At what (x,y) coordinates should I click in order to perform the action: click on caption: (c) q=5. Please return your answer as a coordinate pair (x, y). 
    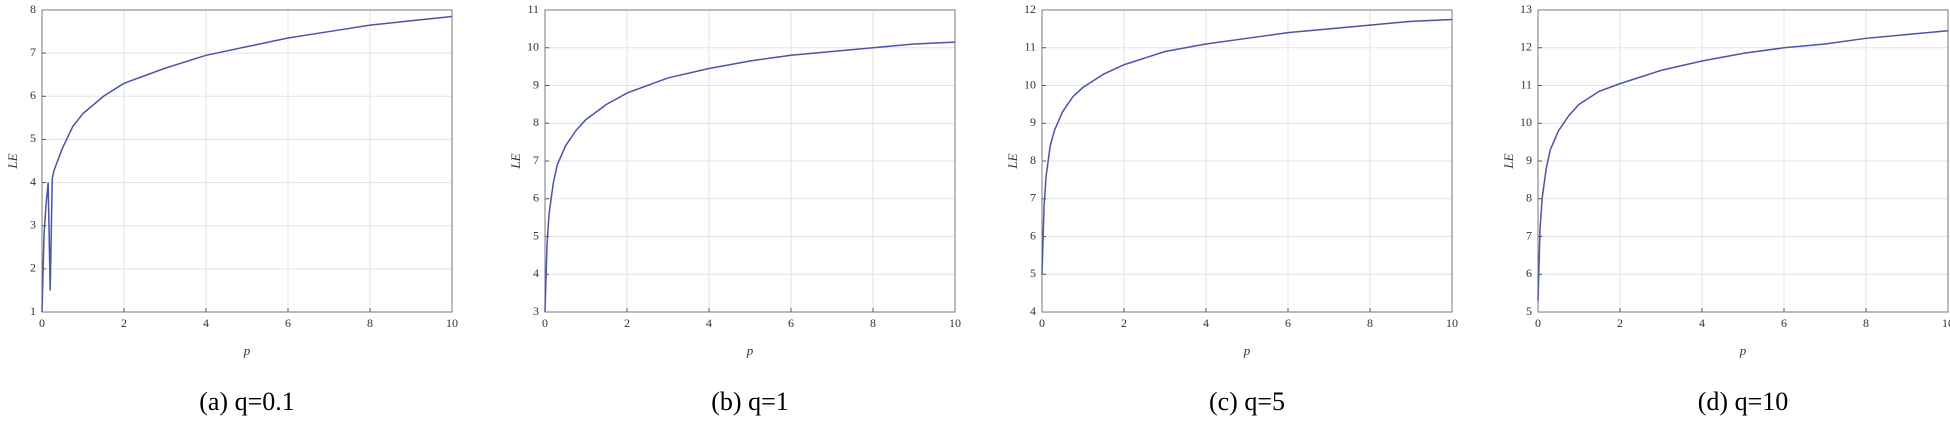
    Looking at the image, I should click on (1247, 401).